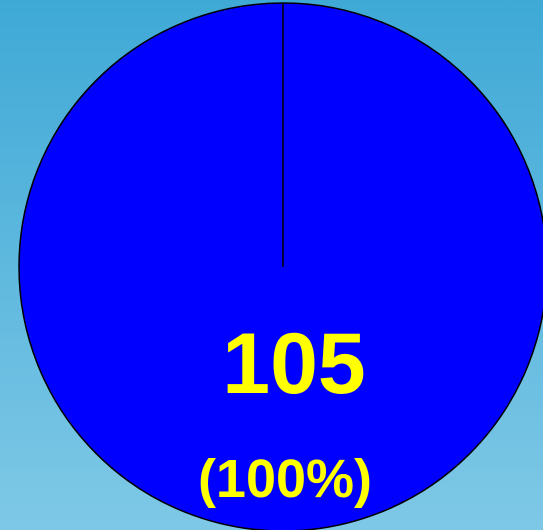 This screenshot has width=543, height=530. What do you see at coordinates (285, 479) in the screenshot?
I see `slice-percent-label: (100%)` at bounding box center [285, 479].